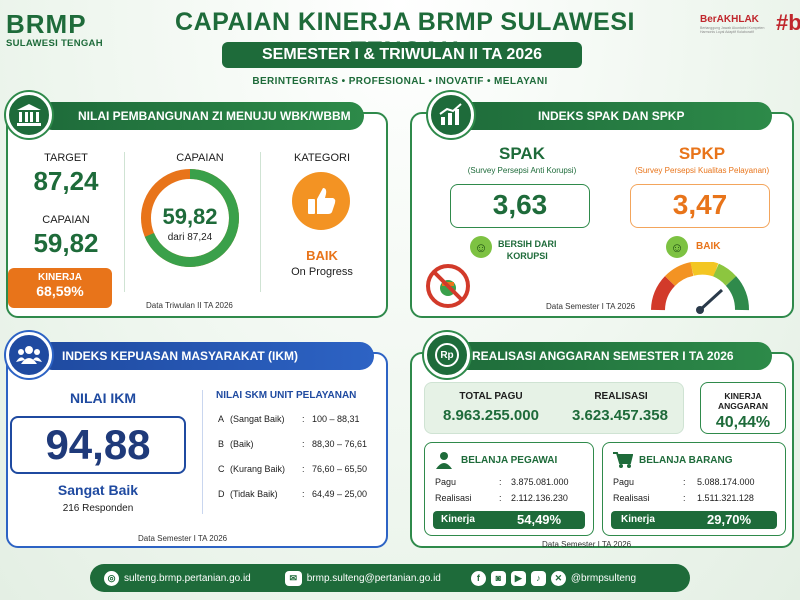  What do you see at coordinates (631, 498) in the screenshot?
I see `barang-real-label: Realisasi` at bounding box center [631, 498].